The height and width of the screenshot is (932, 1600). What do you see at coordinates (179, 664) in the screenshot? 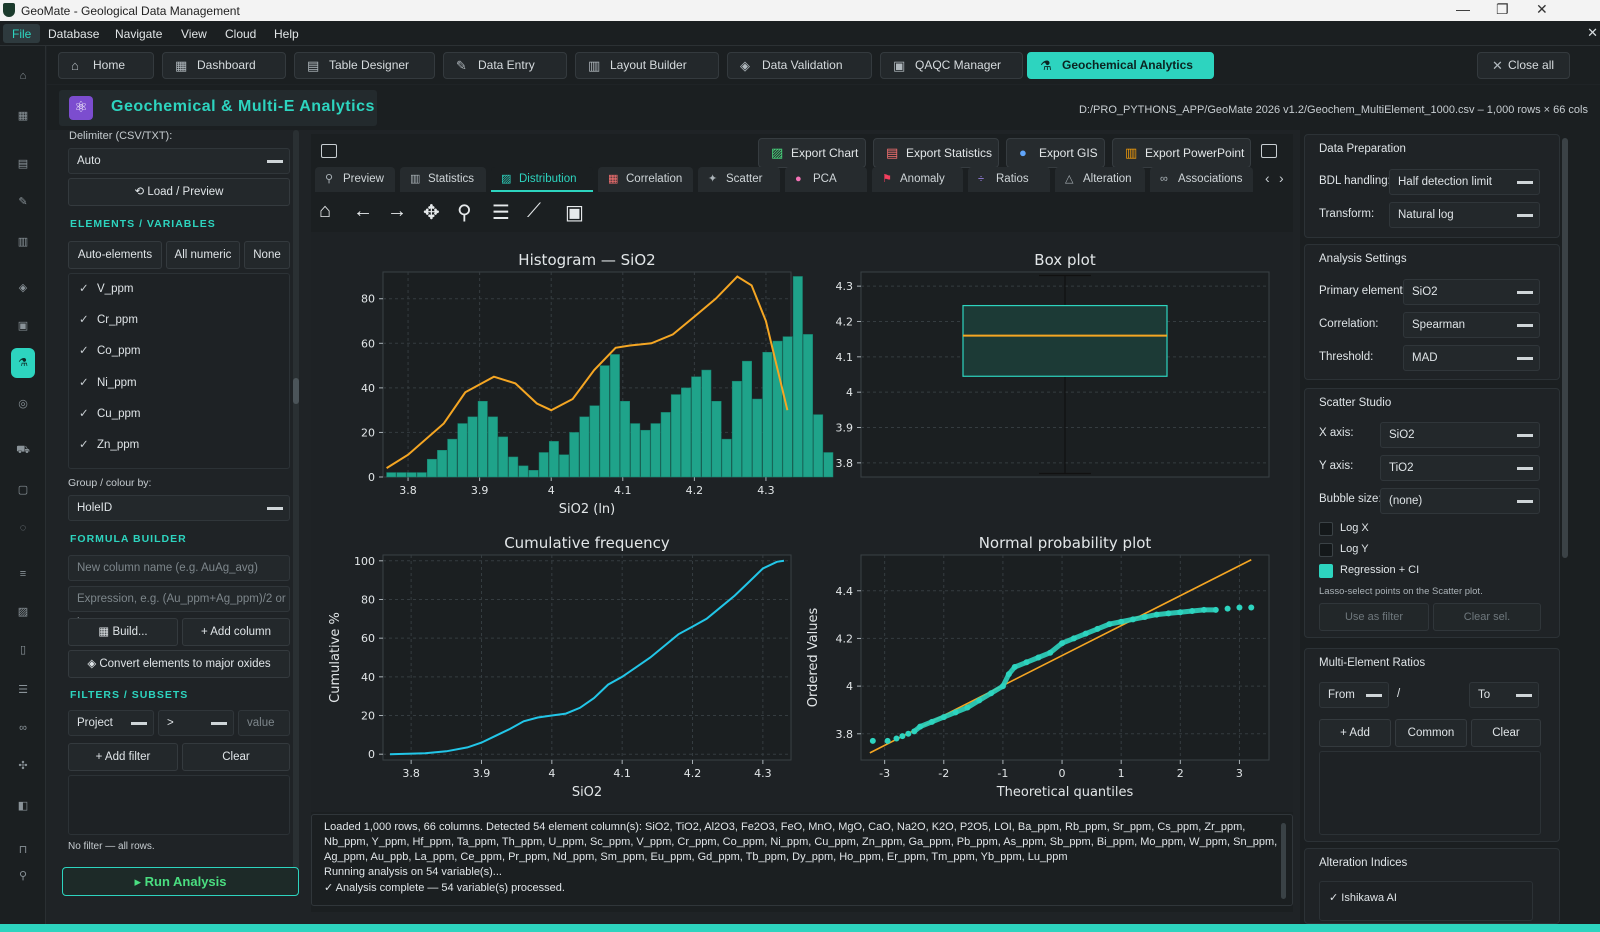
I see `convert-oxides-button: ◈ Convert elements to major oxides` at bounding box center [179, 664].